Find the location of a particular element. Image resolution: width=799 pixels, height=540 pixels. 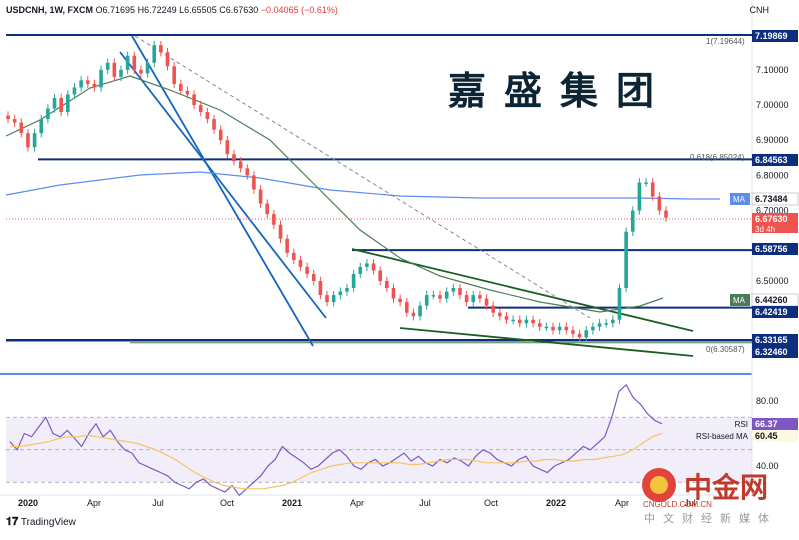

rsi-ma-line is located at coordinates (336, 461).